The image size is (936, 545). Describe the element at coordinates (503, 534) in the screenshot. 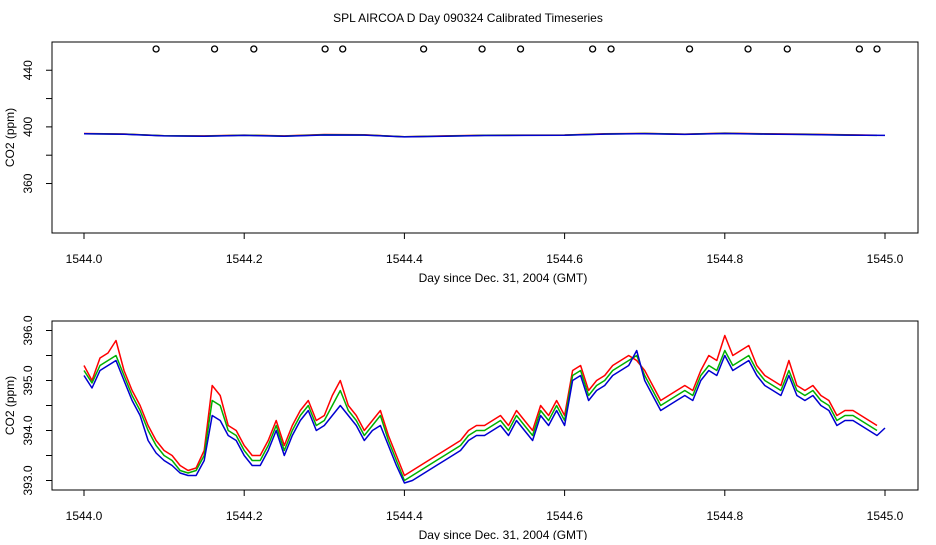

I see `bottom-x-axis-label: Day since Dec. 31, 2004 (GMT)` at that location.